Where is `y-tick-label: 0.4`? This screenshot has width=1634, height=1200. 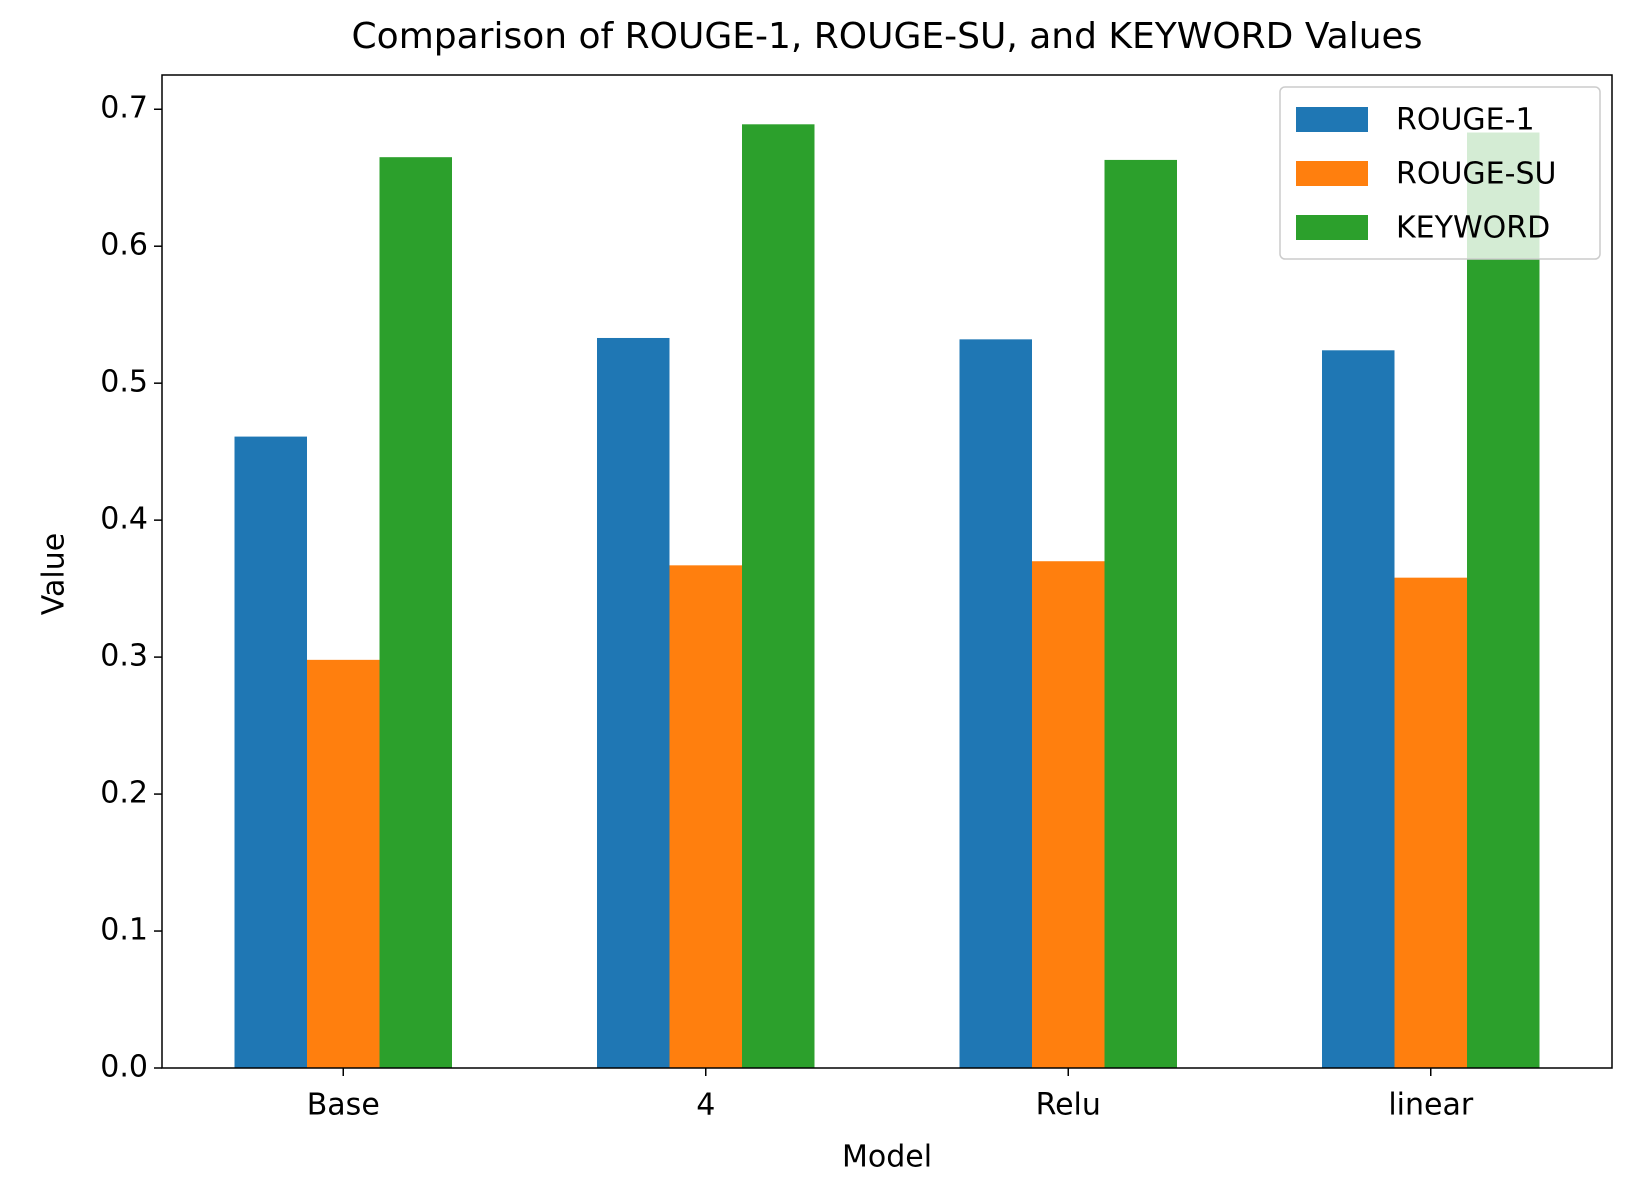 y-tick-label: 0.4 is located at coordinates (124, 519).